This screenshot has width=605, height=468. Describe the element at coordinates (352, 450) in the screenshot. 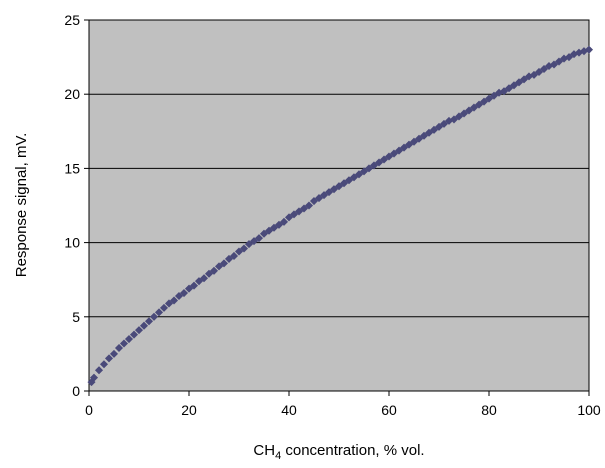

I see `x-axis-label-rest: concentration, % vol.` at that location.